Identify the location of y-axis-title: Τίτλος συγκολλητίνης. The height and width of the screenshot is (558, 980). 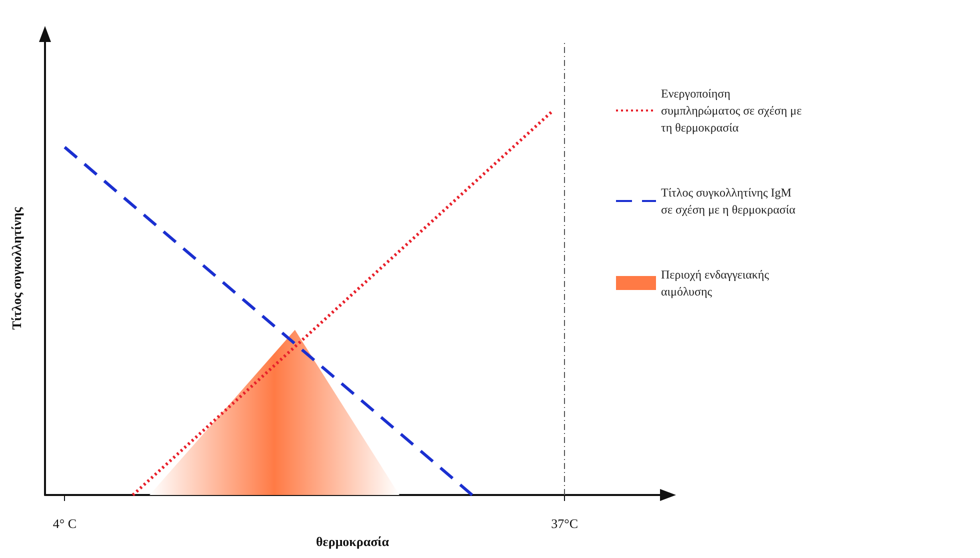
(16, 268).